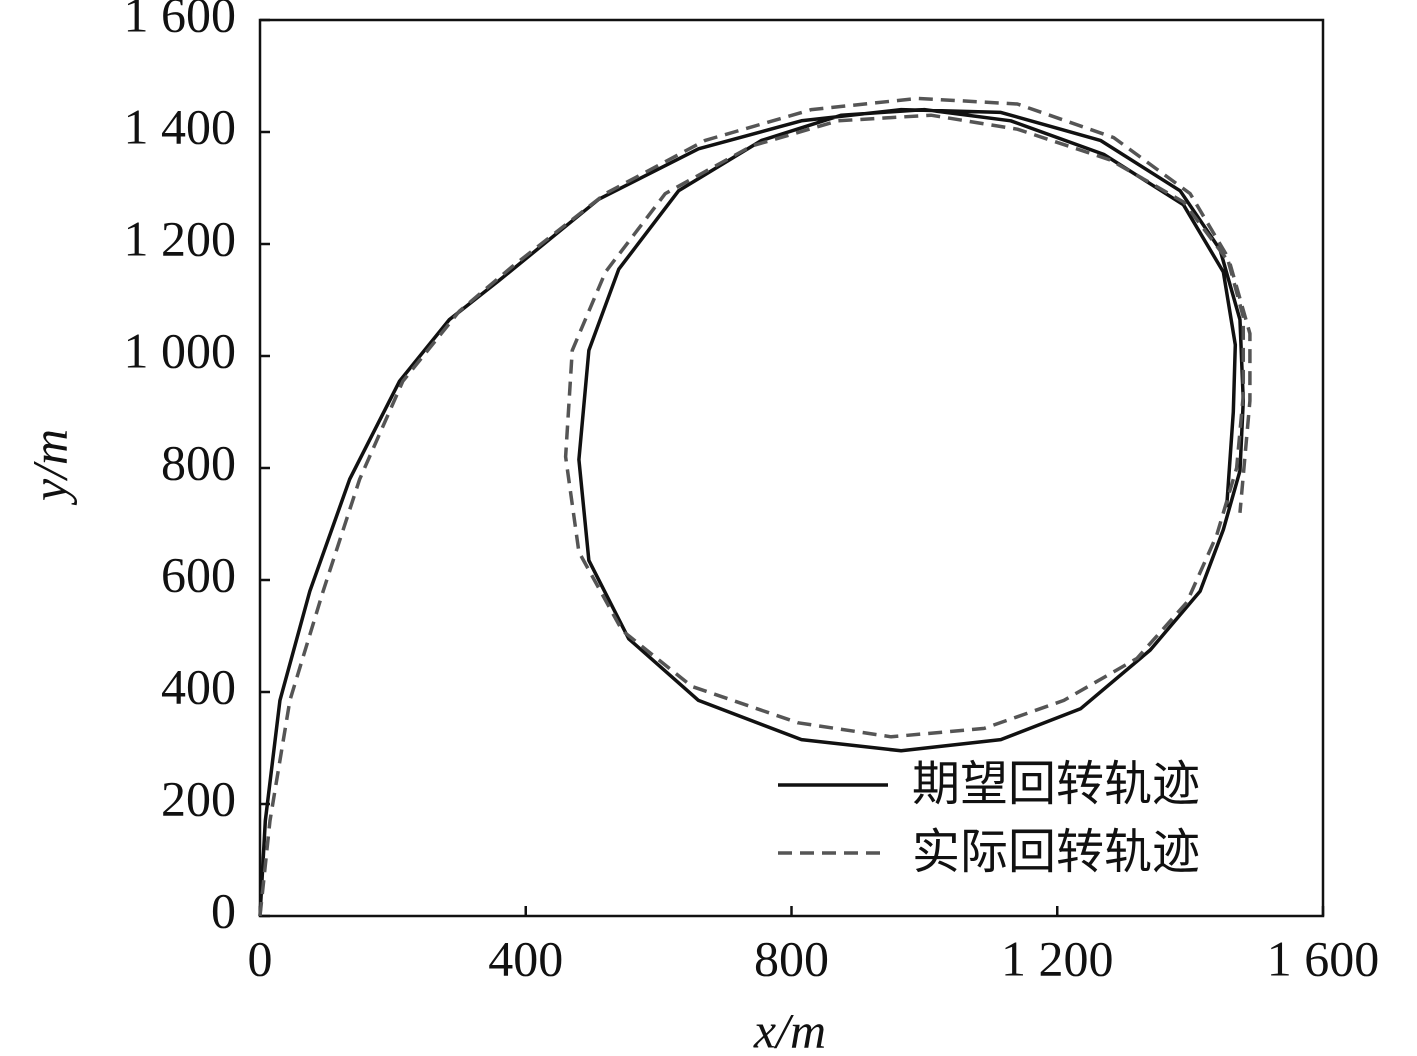 The image size is (1417, 1056). Describe the element at coordinates (180, 126) in the screenshot. I see `y-tick-label: 1 400` at that location.